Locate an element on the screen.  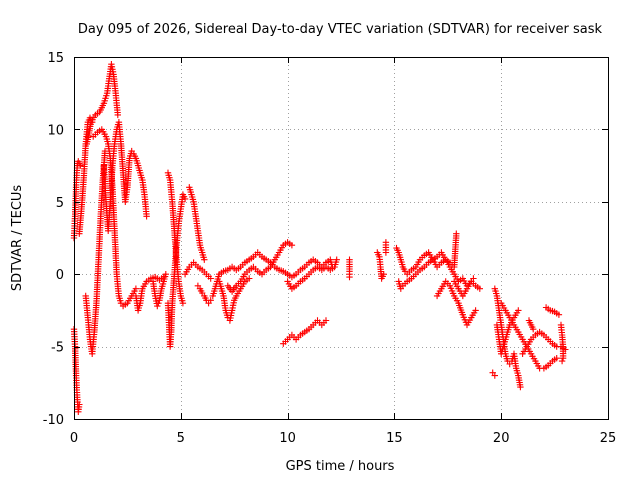
x-tick-label: 15 is located at coordinates (394, 438).